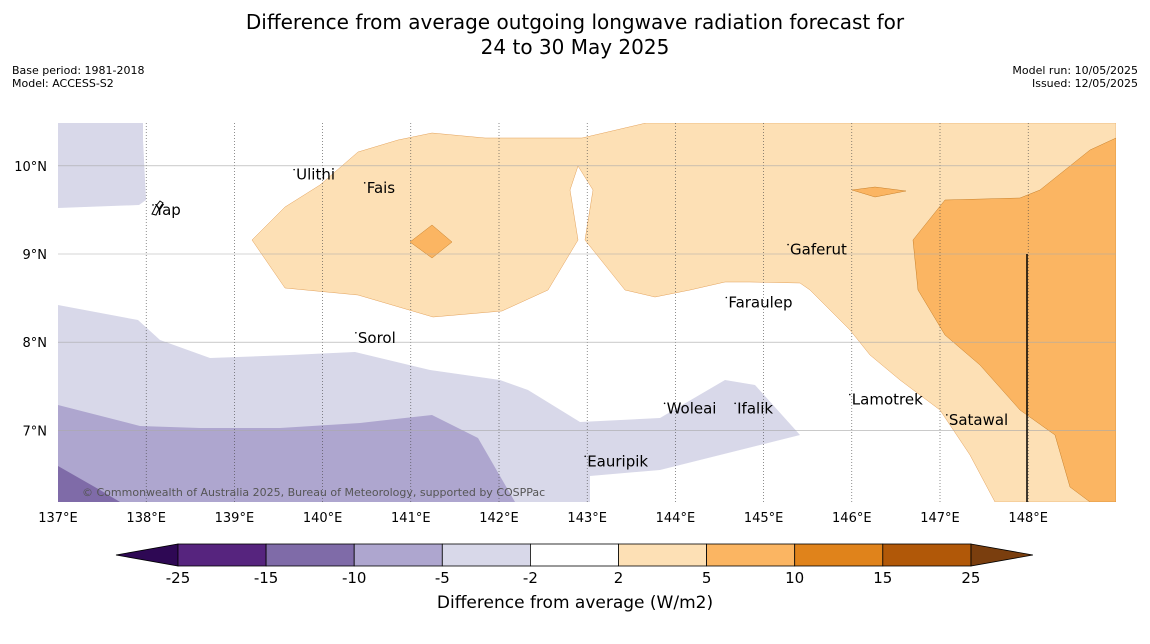  Describe the element at coordinates (1028, 518) in the screenshot. I see `lon-tick-label: 148°E` at that location.